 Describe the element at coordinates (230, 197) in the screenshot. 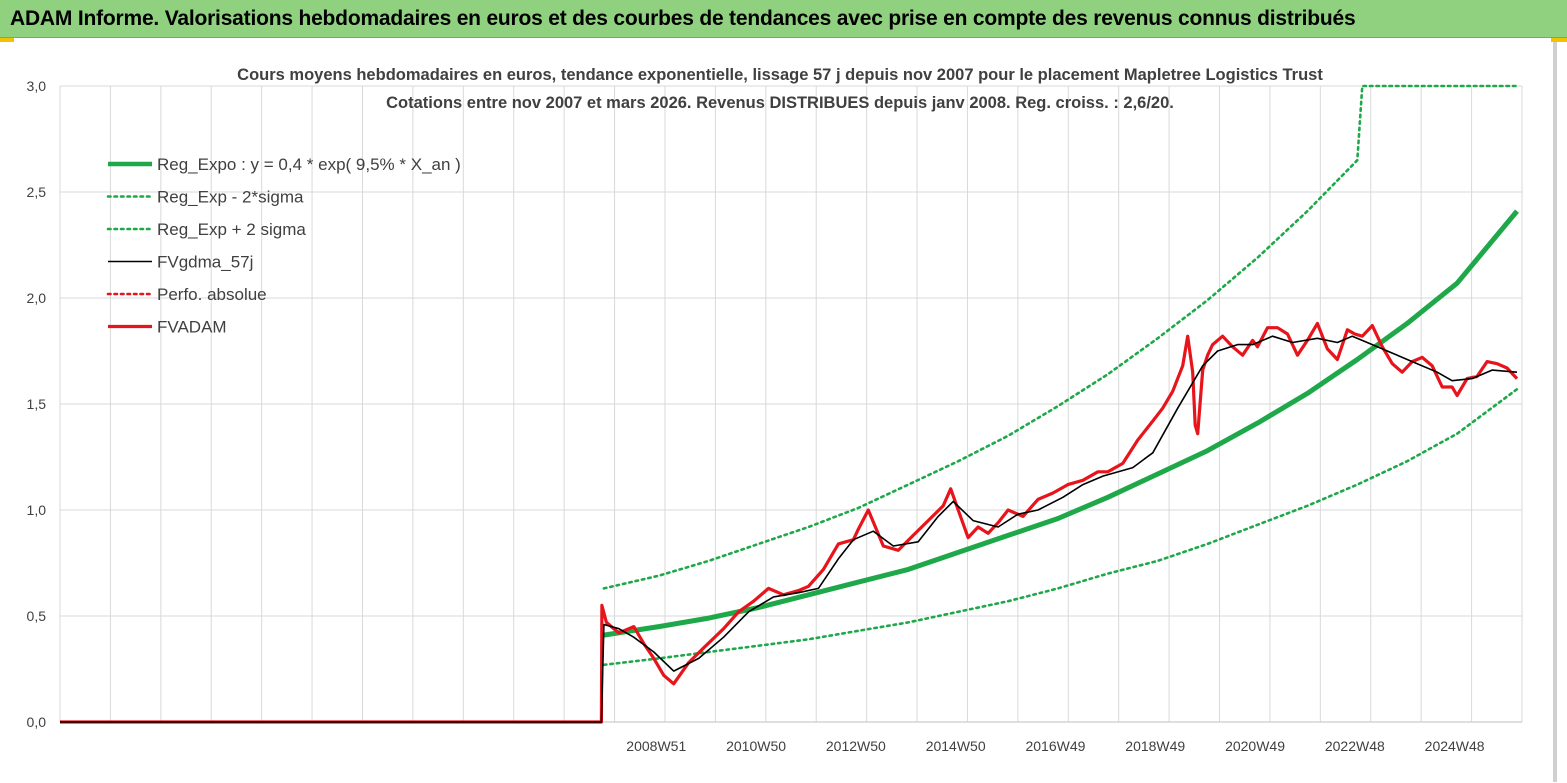

I see `legend-label: Reg_Exp - 2*sigma` at that location.